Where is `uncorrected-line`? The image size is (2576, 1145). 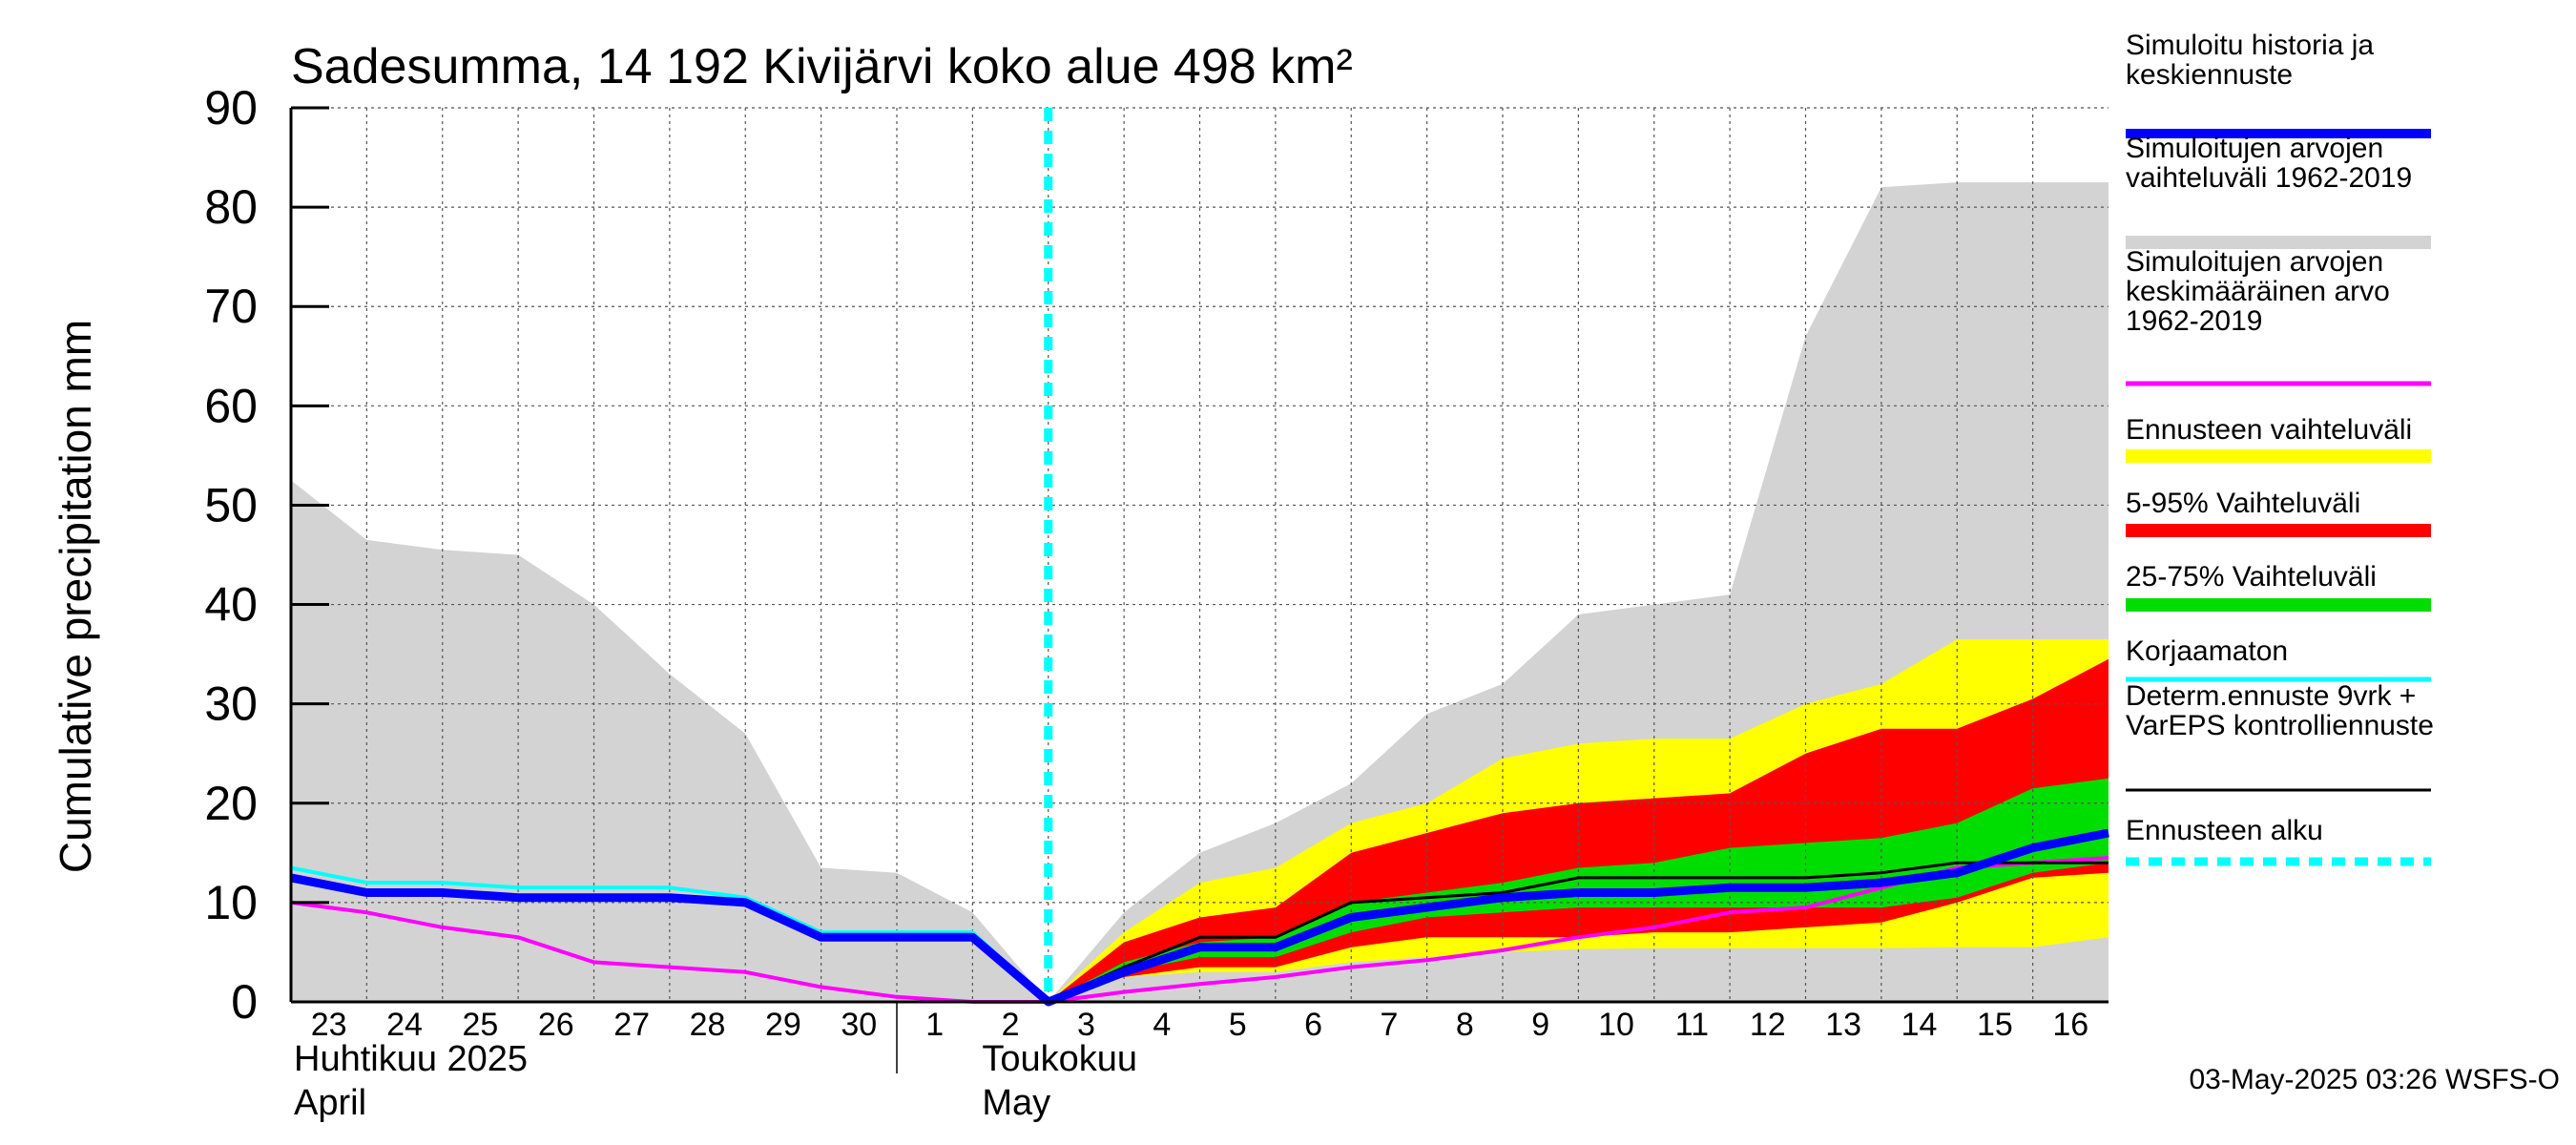
uncorrected-line is located at coordinates (670, 935).